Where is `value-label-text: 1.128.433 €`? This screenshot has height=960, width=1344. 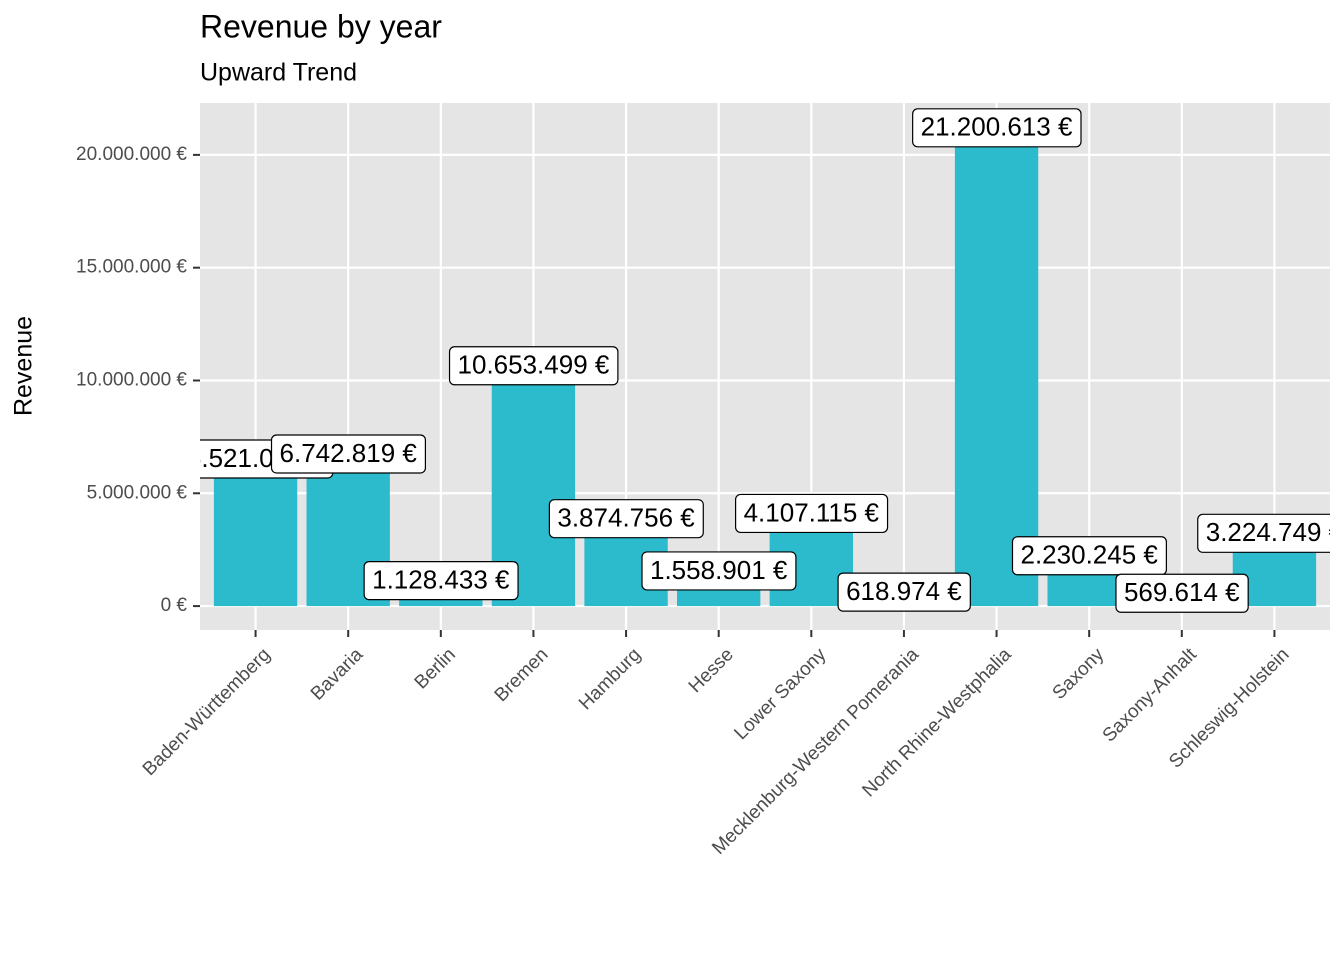
value-label-text: 1.128.433 € is located at coordinates (441, 580).